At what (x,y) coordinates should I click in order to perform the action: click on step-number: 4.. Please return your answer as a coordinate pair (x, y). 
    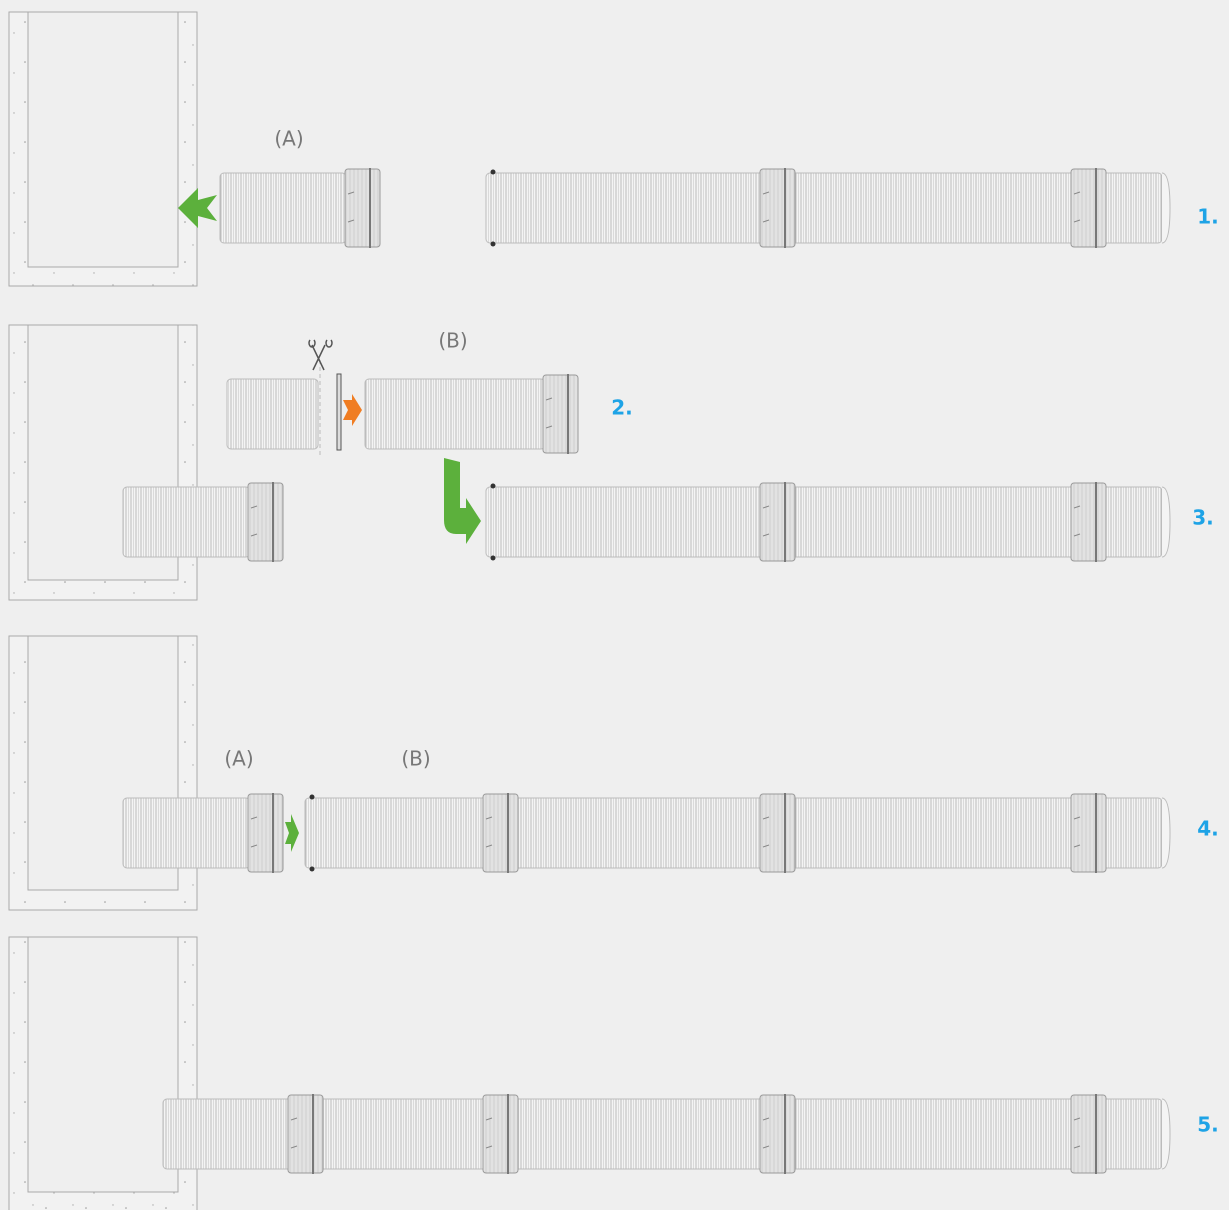
    Looking at the image, I should click on (1208, 829).